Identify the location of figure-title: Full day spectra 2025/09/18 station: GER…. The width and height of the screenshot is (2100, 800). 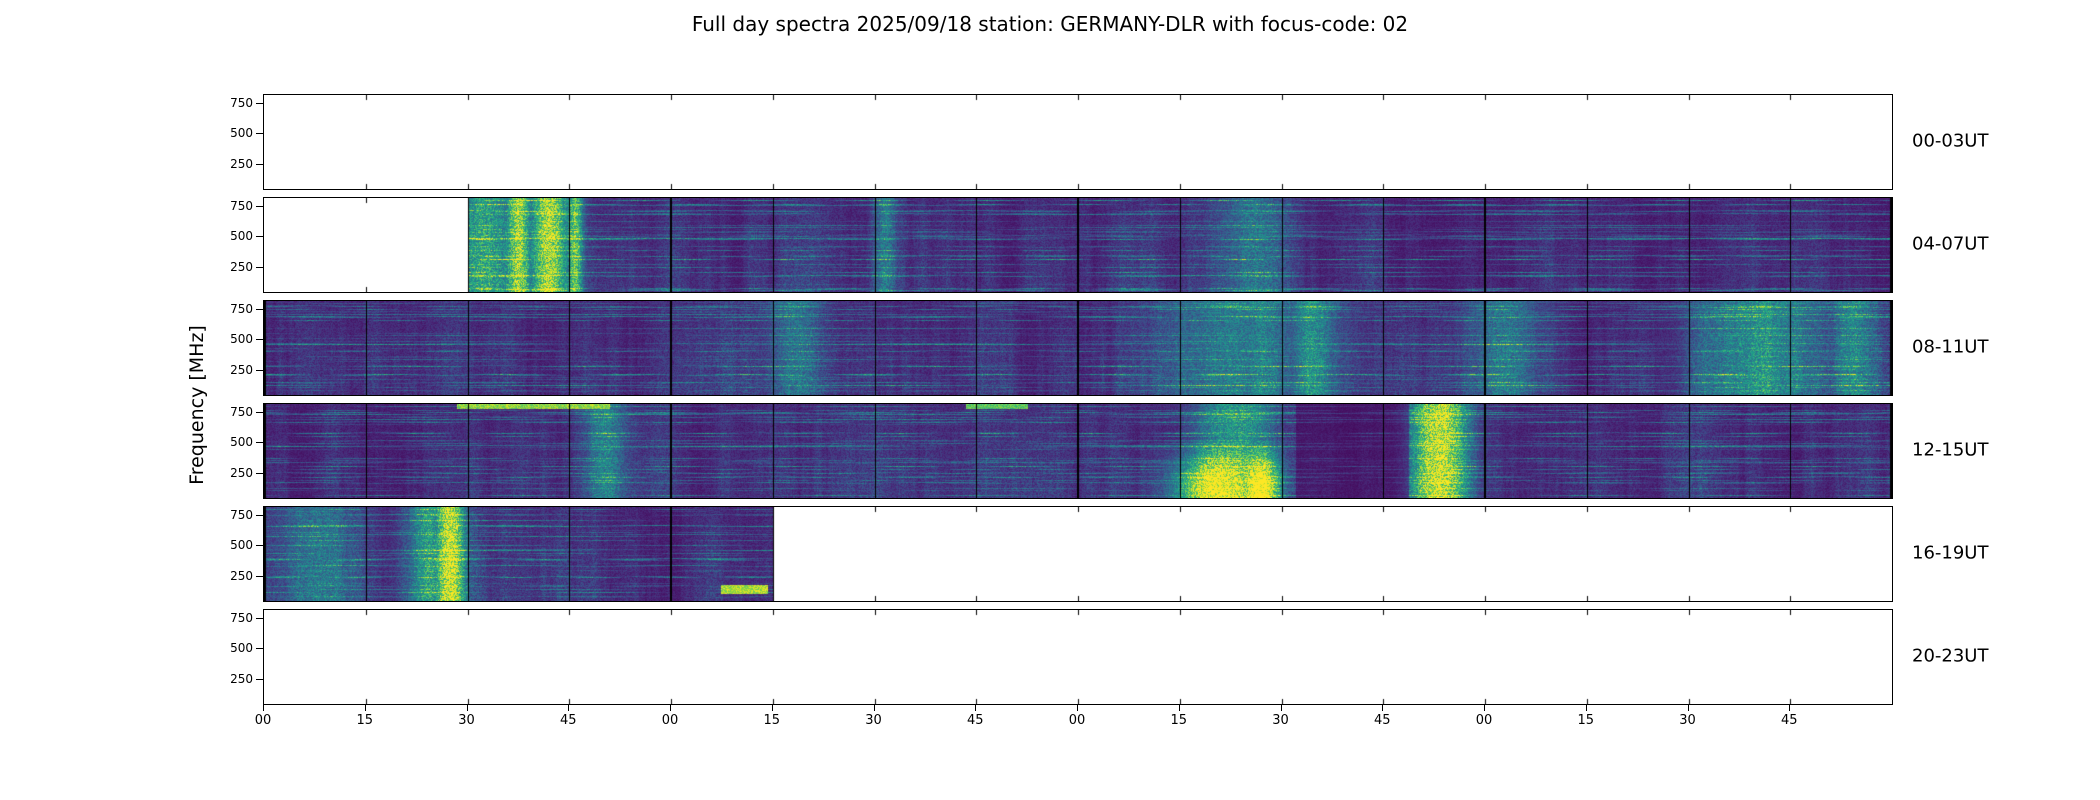
(1050, 24).